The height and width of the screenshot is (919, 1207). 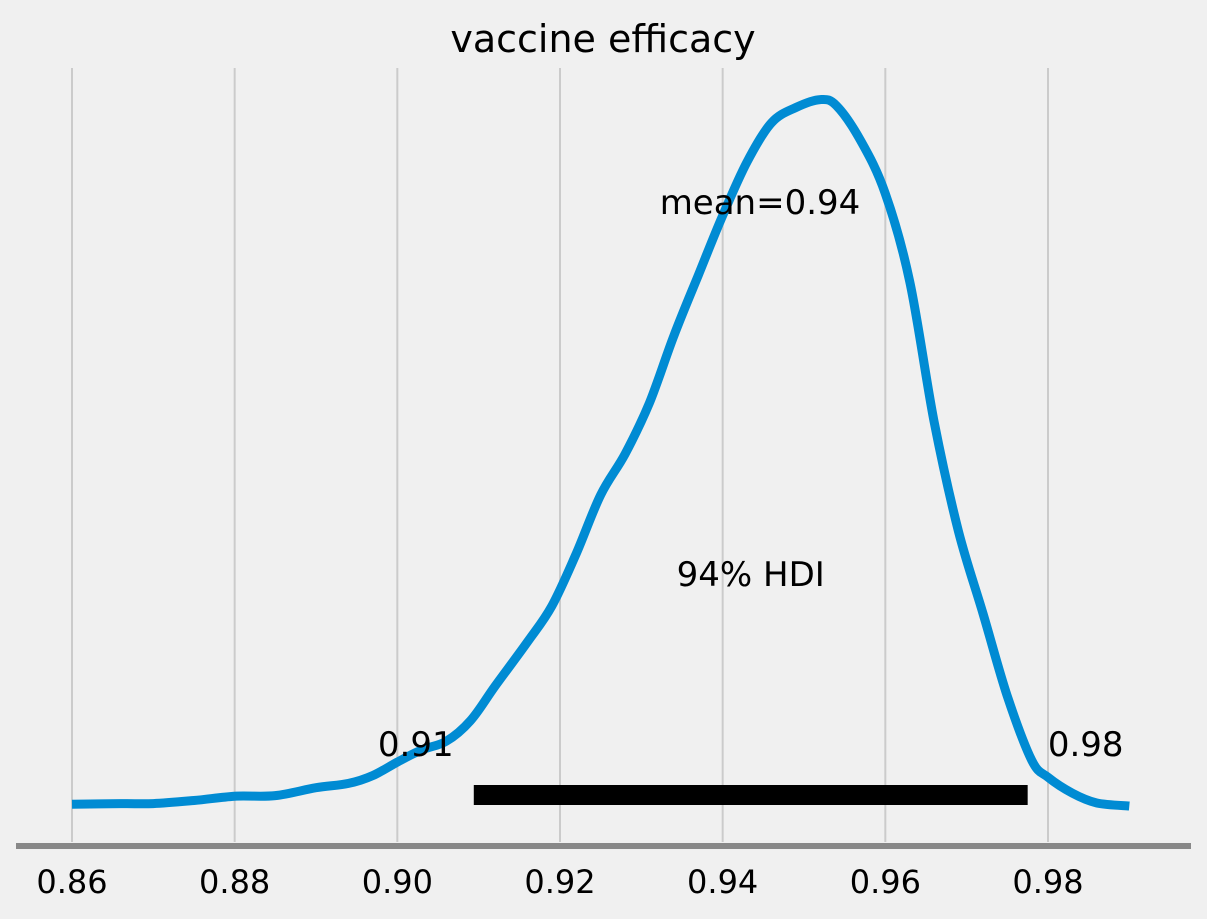 What do you see at coordinates (234, 882) in the screenshot?
I see `x-tick-label-1: 0.88` at bounding box center [234, 882].